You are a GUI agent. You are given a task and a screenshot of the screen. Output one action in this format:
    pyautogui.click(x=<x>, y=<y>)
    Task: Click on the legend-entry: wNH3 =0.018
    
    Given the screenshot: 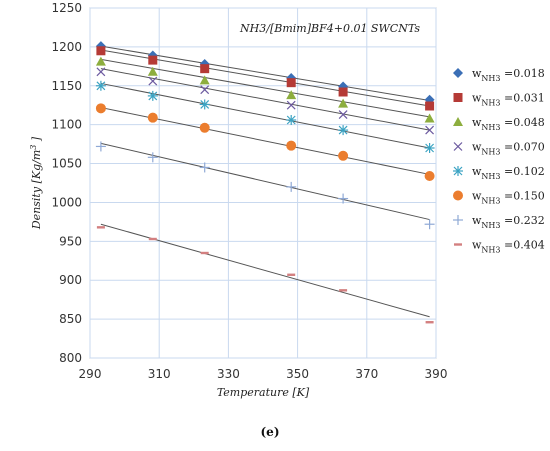 What is the action you would take?
    pyautogui.click(x=508, y=75)
    